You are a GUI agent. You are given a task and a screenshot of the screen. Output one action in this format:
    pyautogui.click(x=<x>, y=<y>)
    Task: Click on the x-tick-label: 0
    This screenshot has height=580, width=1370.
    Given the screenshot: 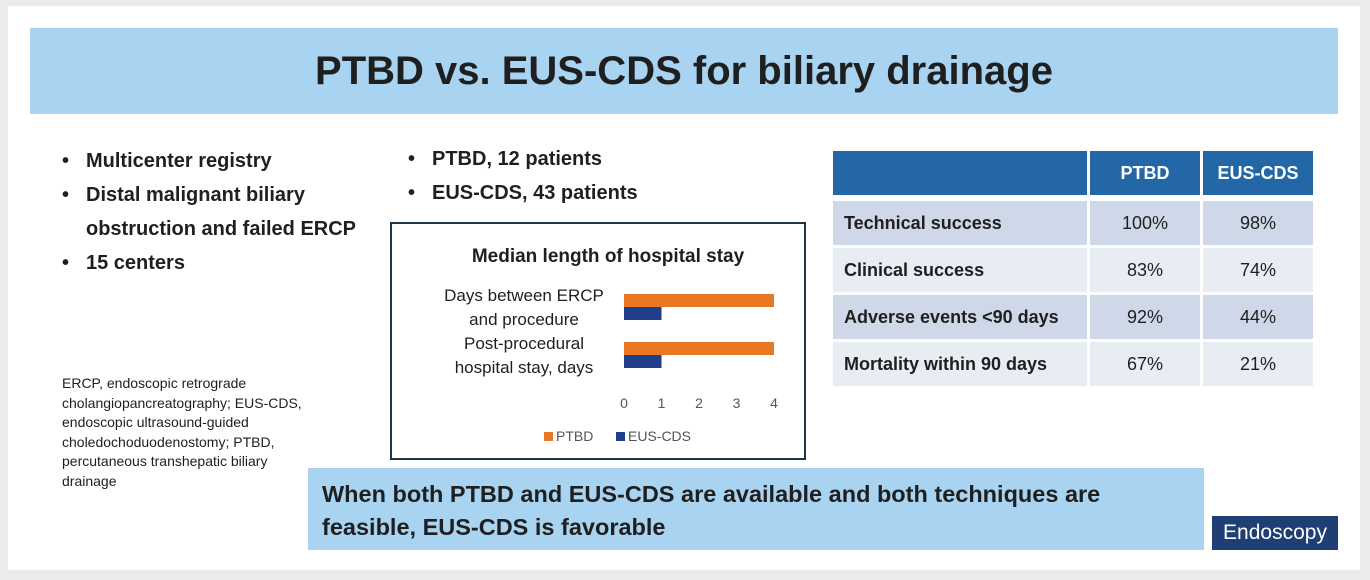 What is the action you would take?
    pyautogui.click(x=624, y=403)
    